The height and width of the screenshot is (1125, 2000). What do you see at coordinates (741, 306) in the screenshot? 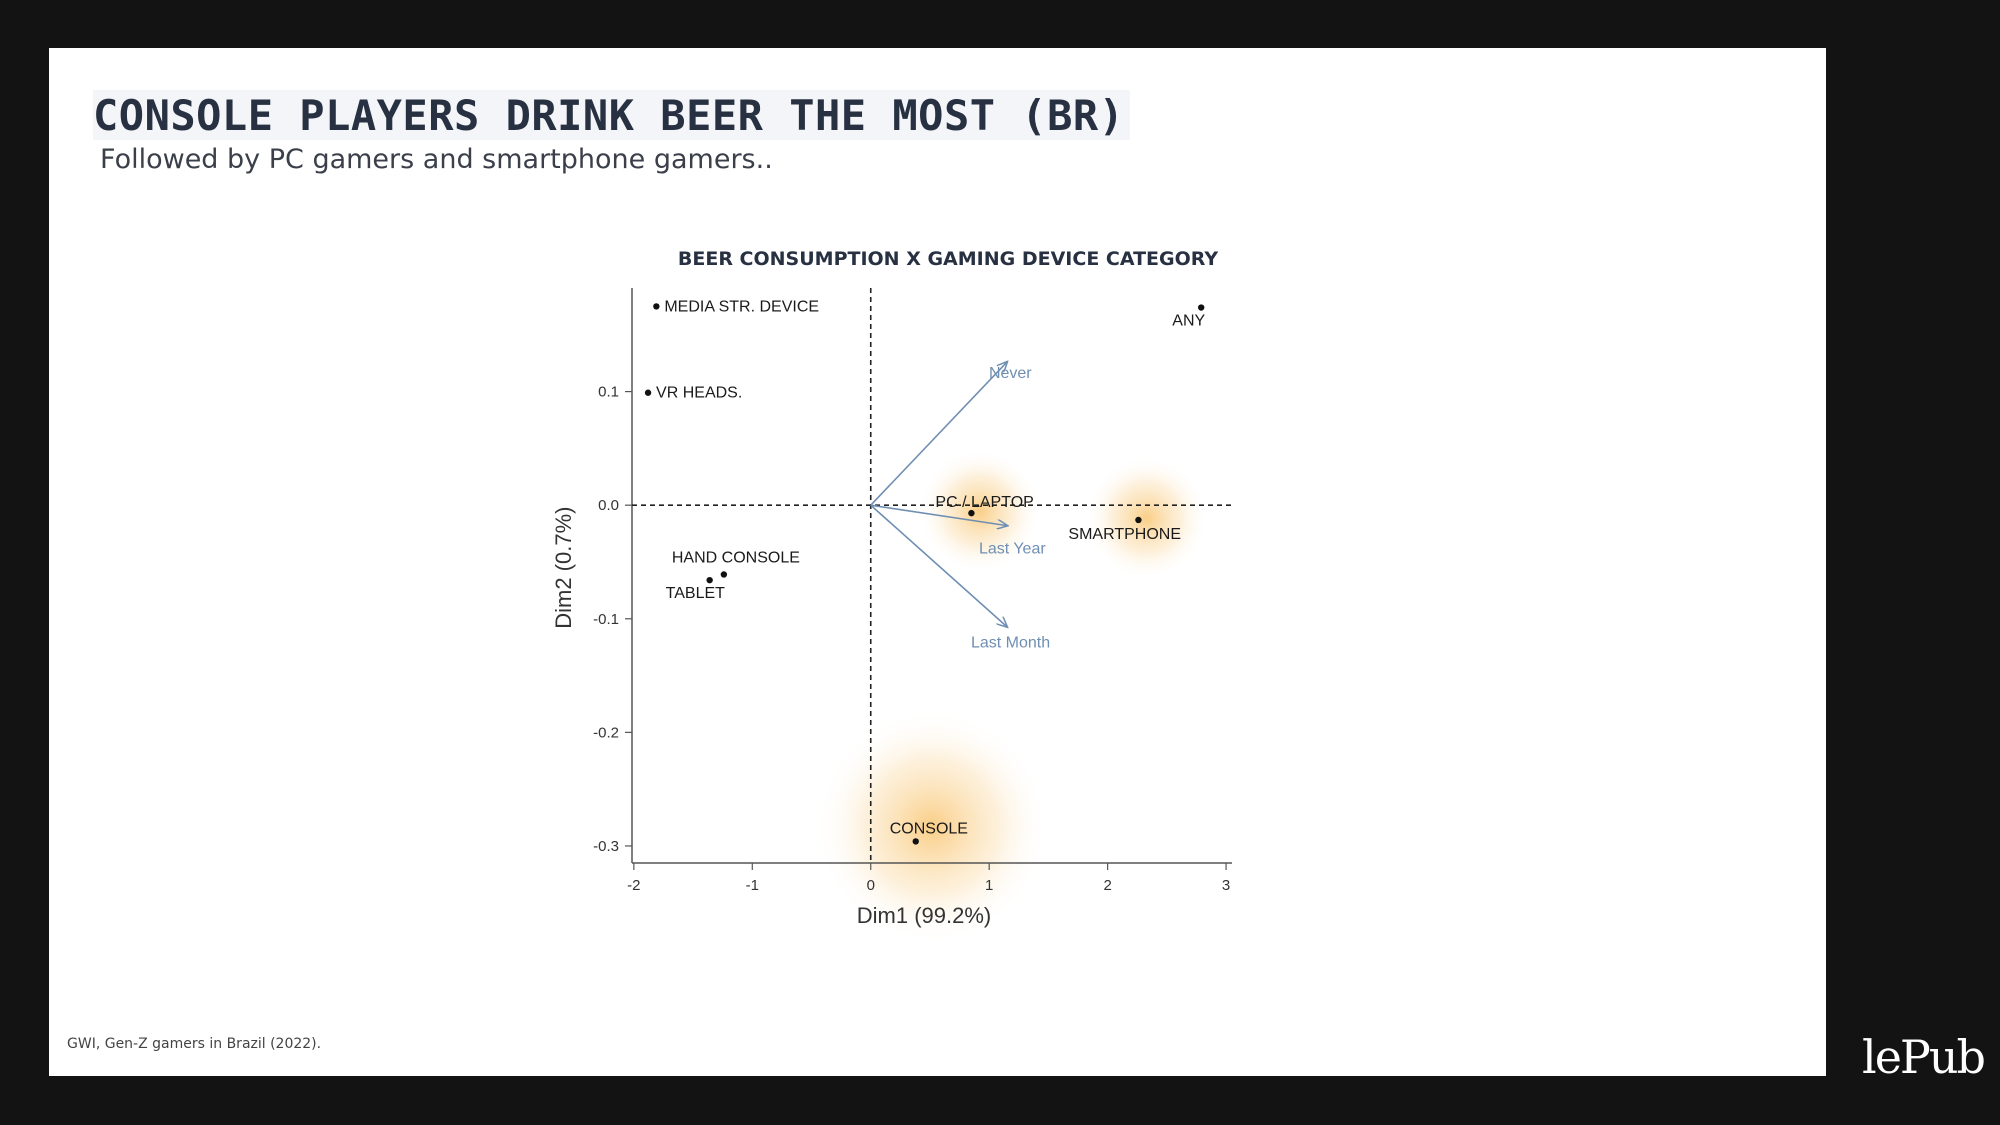
I see `point-label: MEDIA STR. DEVICE` at bounding box center [741, 306].